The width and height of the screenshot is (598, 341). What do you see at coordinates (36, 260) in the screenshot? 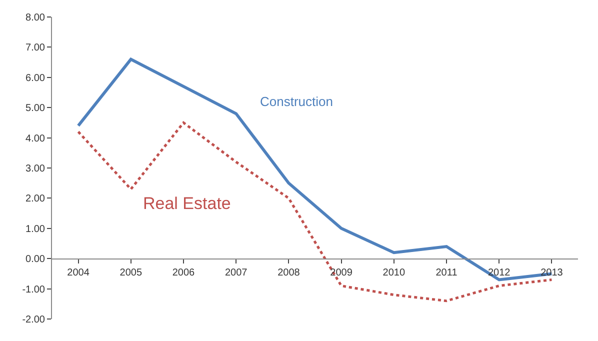
I see `y-tick-label: 0.00` at bounding box center [36, 260].